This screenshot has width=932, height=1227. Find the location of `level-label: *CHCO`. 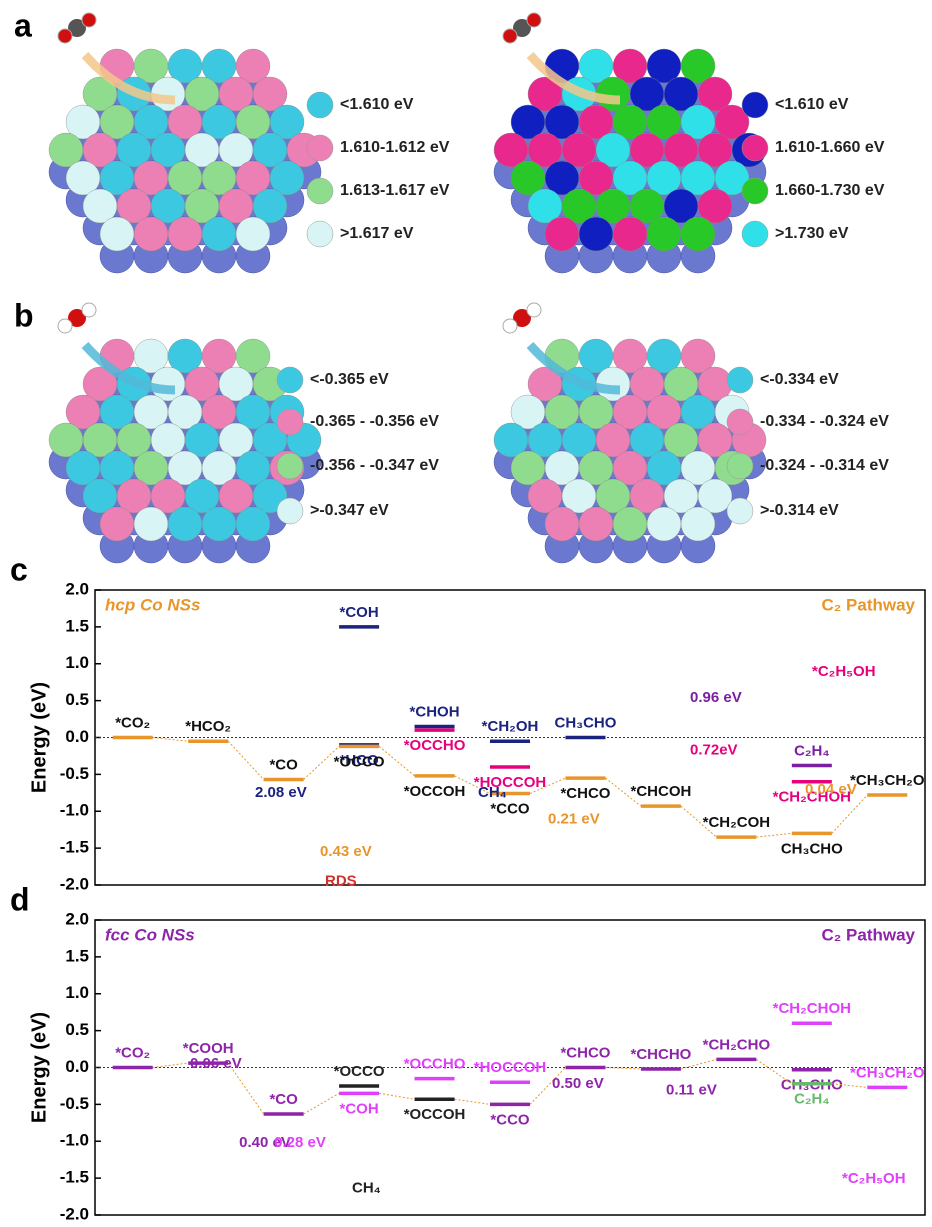

level-label: *CHCO is located at coordinates (585, 793).